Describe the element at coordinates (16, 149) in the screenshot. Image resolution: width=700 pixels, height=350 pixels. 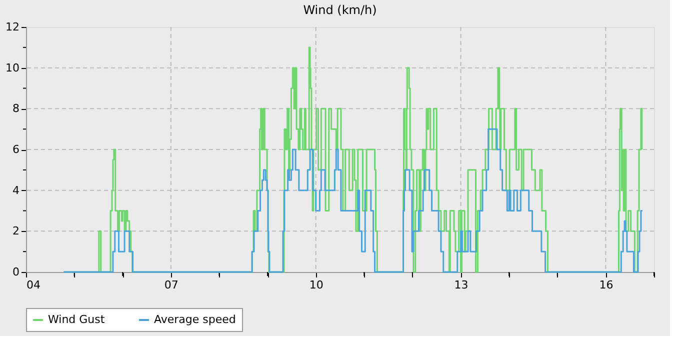
I see `y-tick-label: 6` at that location.